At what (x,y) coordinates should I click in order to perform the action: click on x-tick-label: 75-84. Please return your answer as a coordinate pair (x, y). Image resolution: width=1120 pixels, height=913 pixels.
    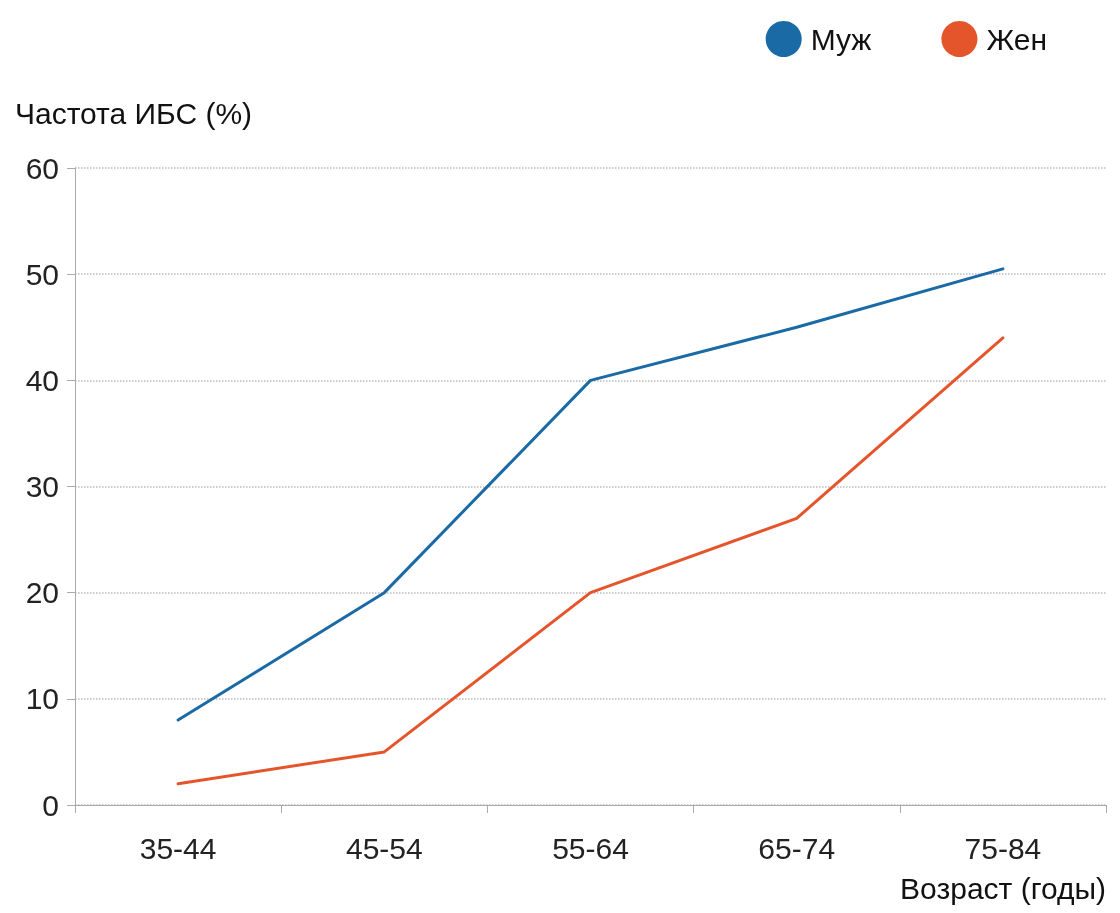
    Looking at the image, I should click on (1003, 848).